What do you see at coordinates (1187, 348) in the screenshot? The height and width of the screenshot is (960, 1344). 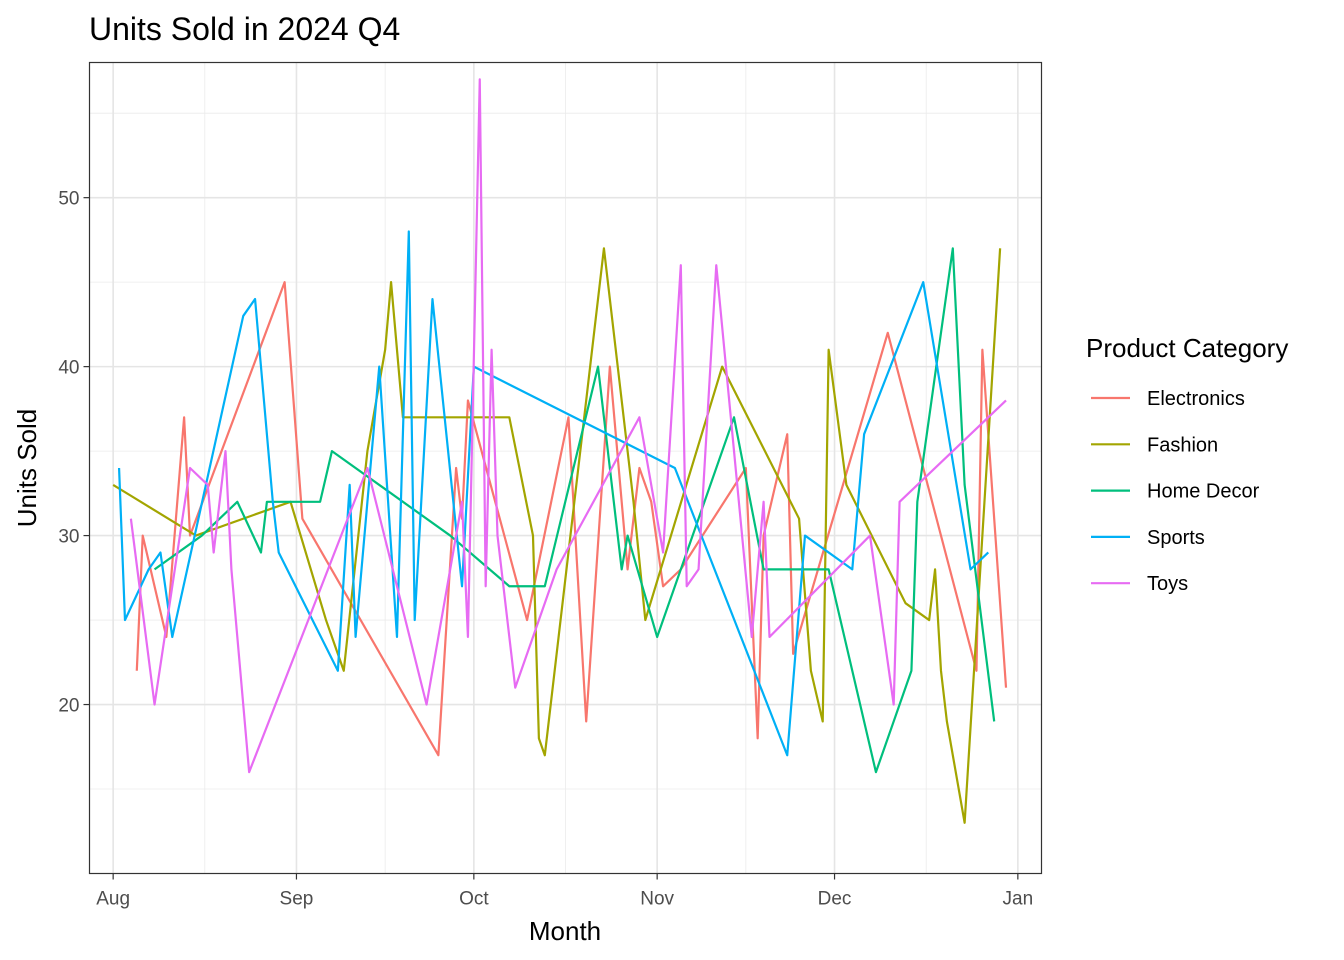 I see `legend-title: Product Category` at bounding box center [1187, 348].